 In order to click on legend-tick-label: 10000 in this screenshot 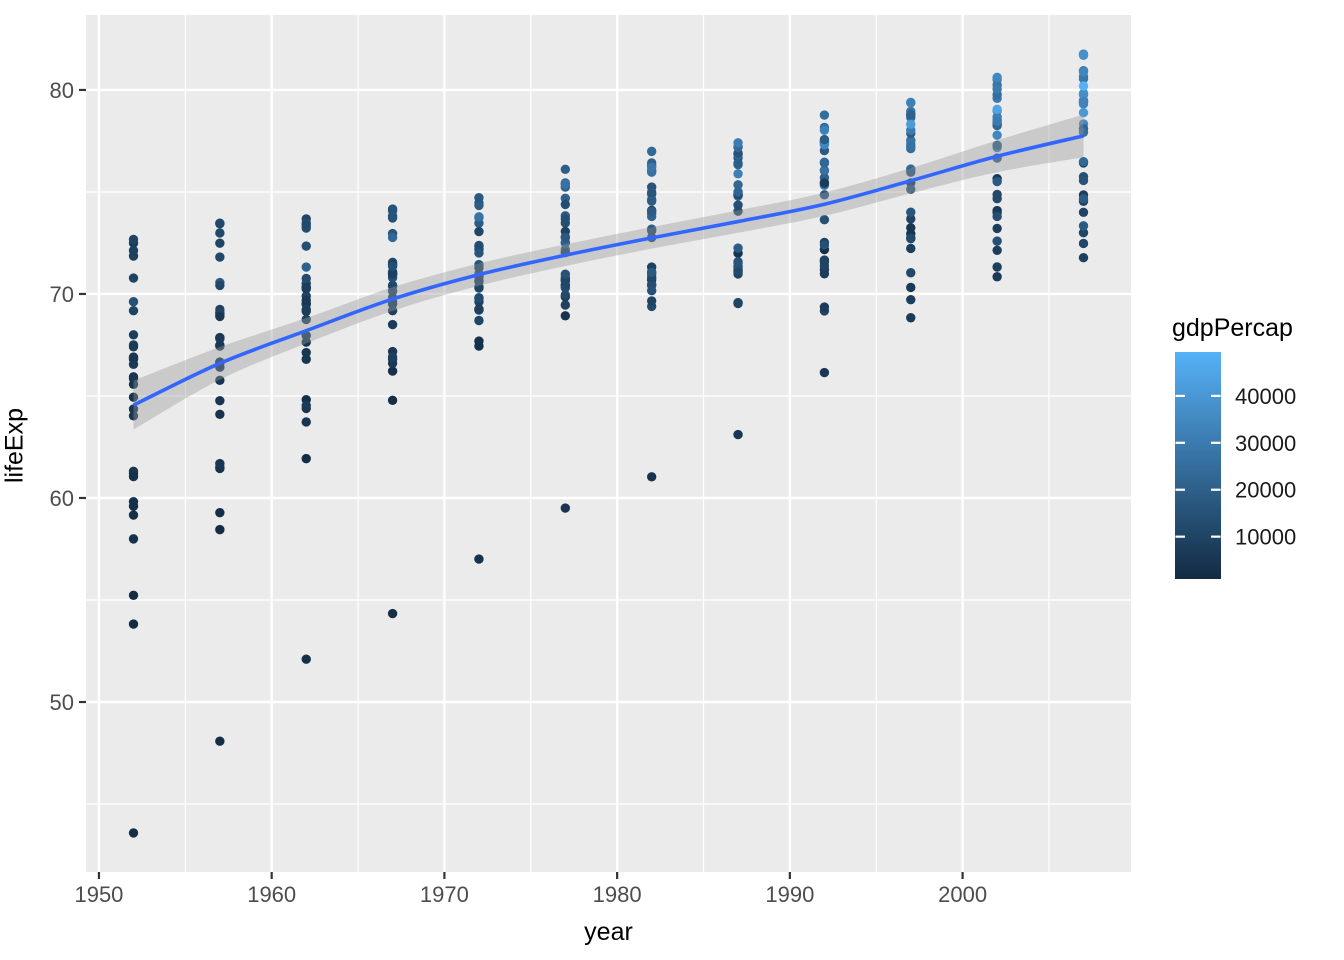, I will do `click(1265, 537)`.